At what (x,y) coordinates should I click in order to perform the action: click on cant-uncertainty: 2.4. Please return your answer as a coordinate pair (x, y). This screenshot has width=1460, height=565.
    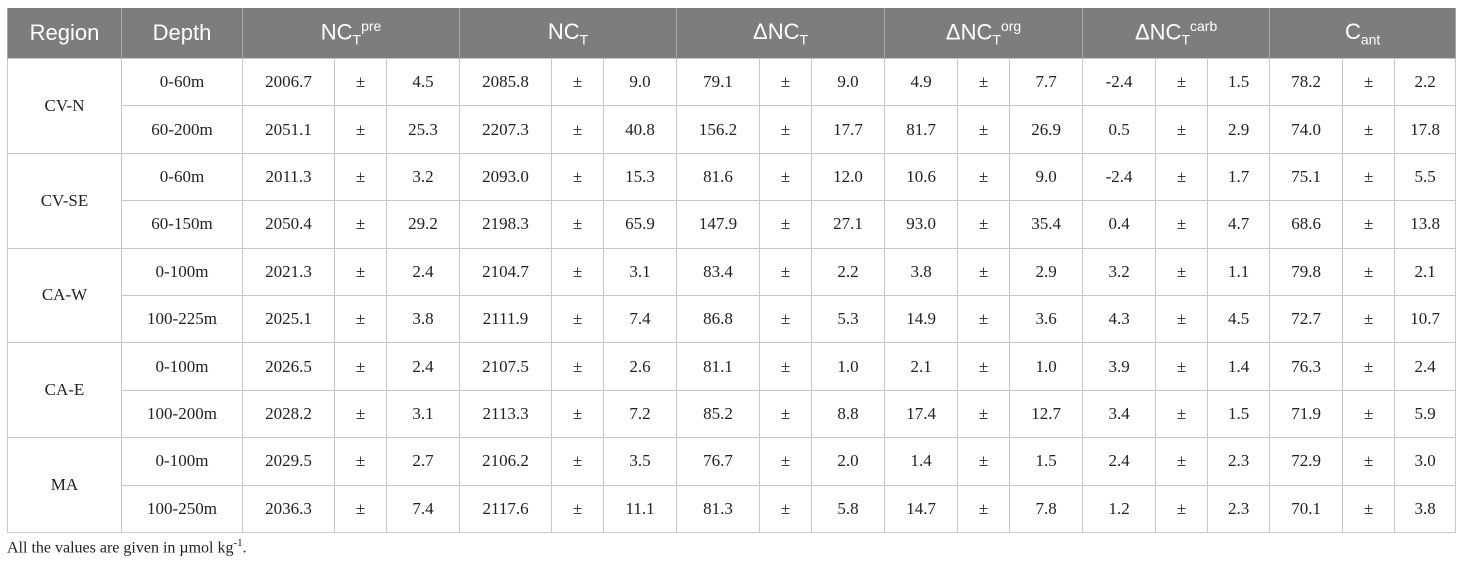
    Looking at the image, I should click on (1425, 366).